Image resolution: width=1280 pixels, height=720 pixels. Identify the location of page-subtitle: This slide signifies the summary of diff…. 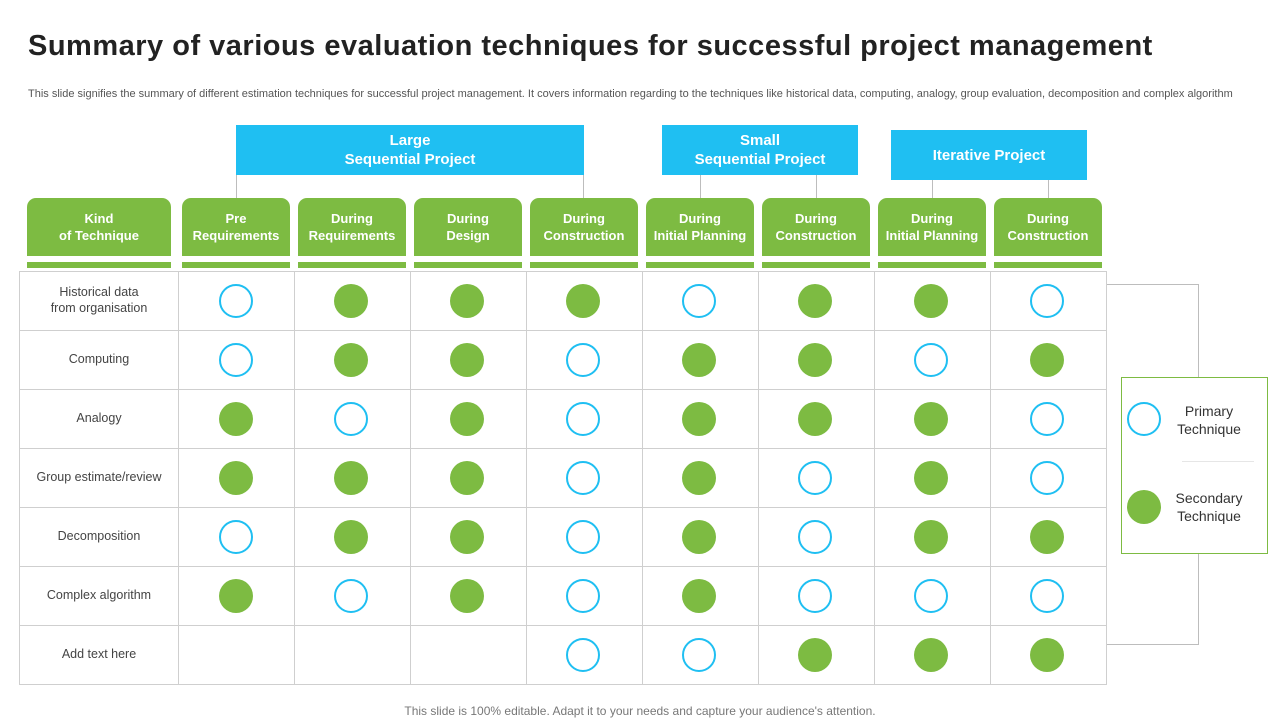
(630, 94).